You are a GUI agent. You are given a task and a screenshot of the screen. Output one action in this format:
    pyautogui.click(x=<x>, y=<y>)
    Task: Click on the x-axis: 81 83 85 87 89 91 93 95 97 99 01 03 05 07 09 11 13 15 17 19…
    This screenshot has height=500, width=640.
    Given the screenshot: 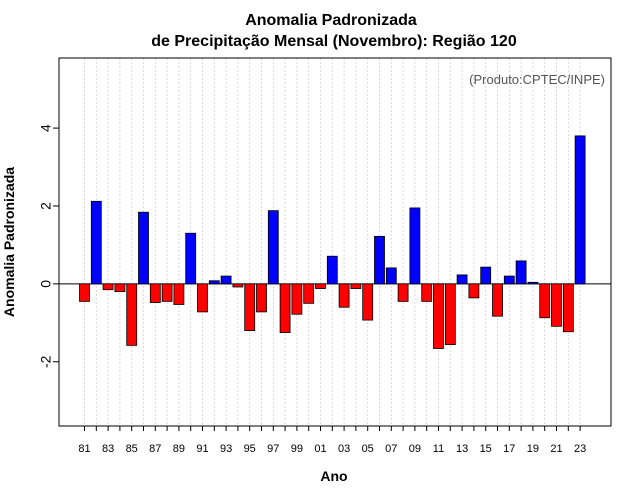 What is the action you would take?
    pyautogui.click(x=332, y=440)
    